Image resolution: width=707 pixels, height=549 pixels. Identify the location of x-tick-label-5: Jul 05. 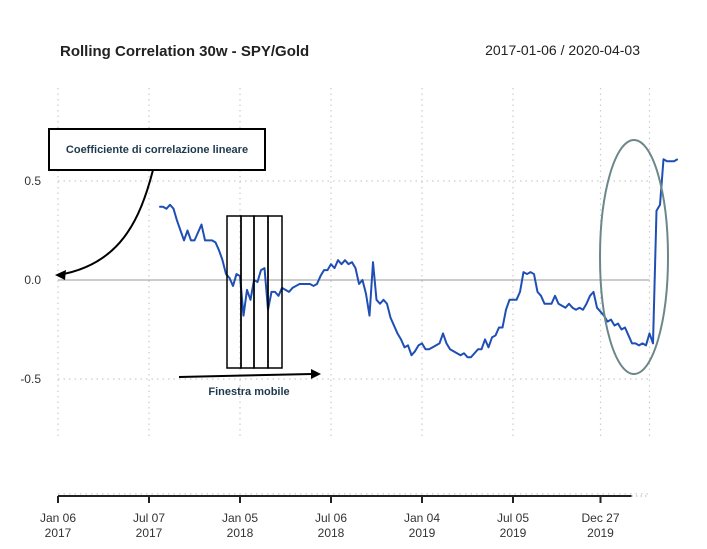
(513, 518).